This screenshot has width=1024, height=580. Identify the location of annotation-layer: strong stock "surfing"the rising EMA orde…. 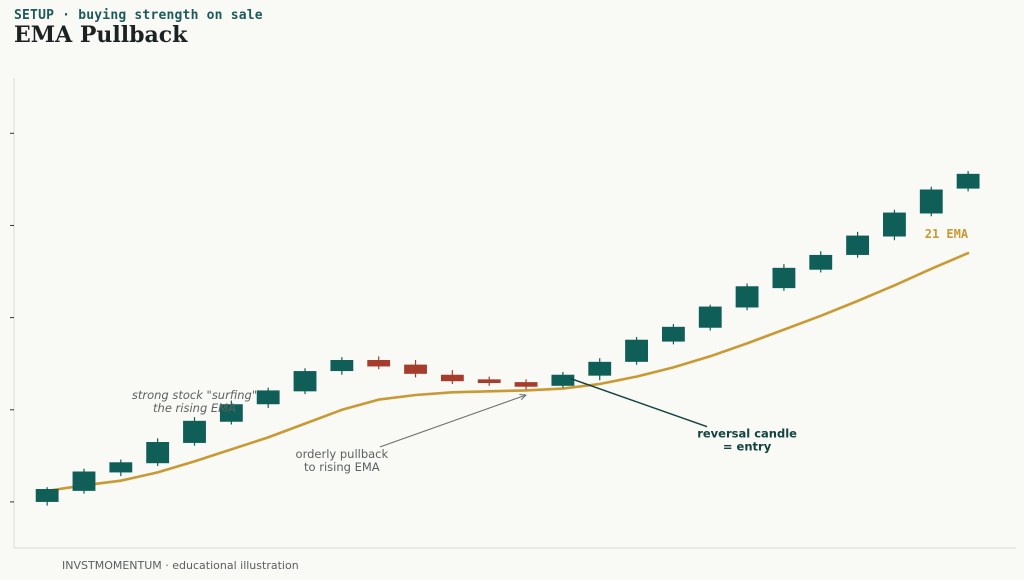
(464, 425).